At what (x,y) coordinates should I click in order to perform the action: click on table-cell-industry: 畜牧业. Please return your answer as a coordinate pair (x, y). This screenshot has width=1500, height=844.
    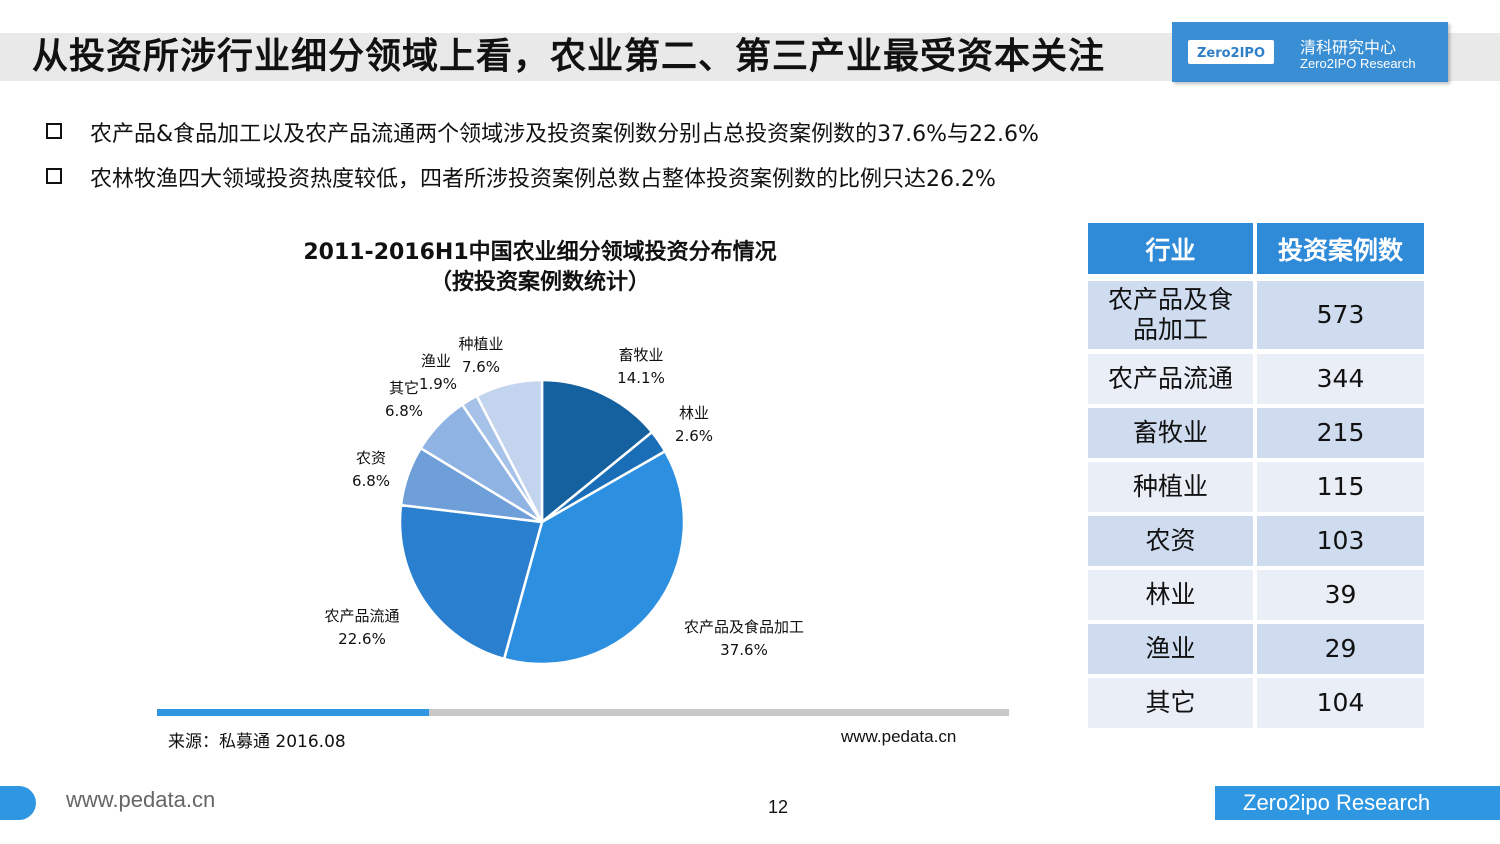
    Looking at the image, I should click on (1170, 433).